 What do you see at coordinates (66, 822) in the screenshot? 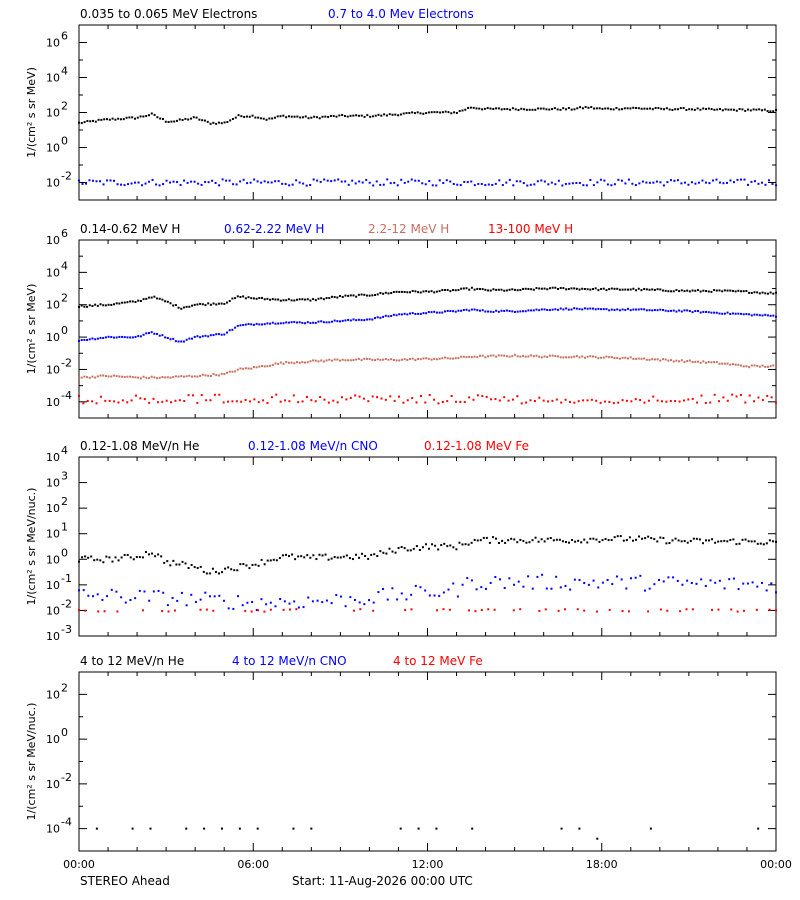
I see `y-tick-label-exponent: -4` at bounding box center [66, 822].